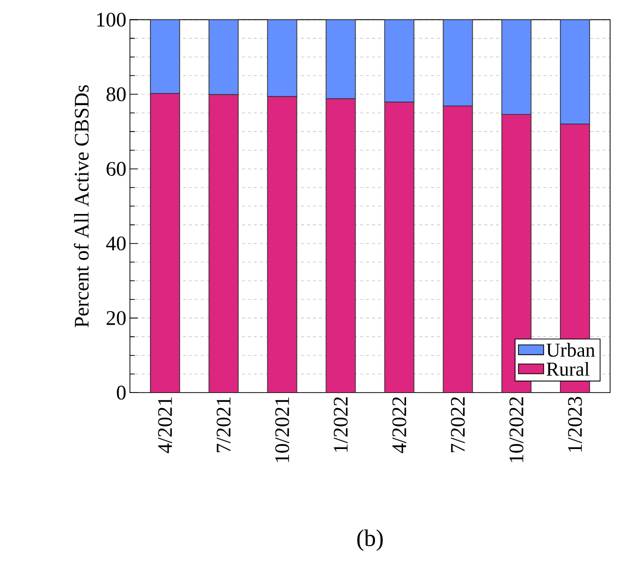 The height and width of the screenshot is (566, 619). I want to click on y-tick-label: 100, so click(111, 19).